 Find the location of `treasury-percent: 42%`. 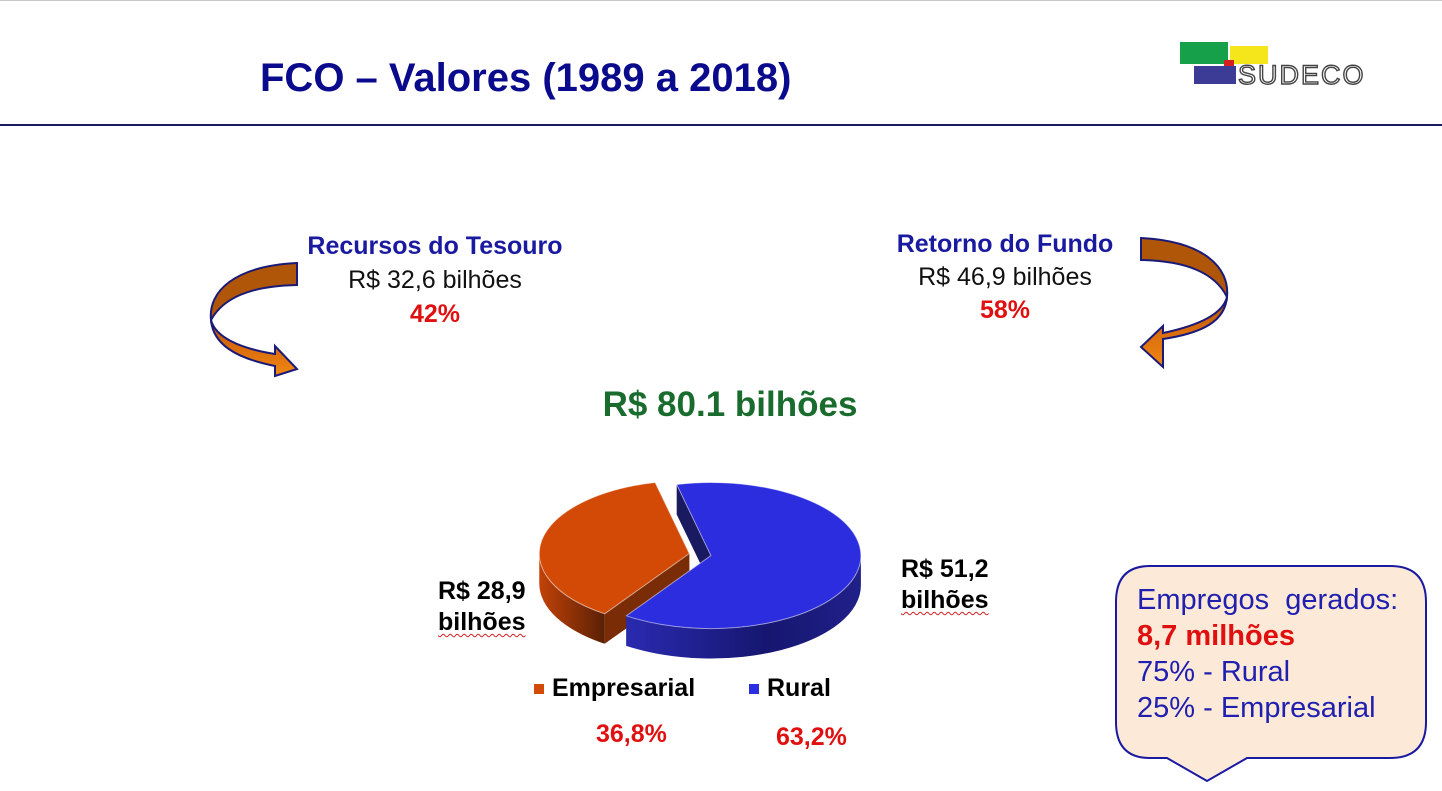

treasury-percent: 42% is located at coordinates (435, 314).